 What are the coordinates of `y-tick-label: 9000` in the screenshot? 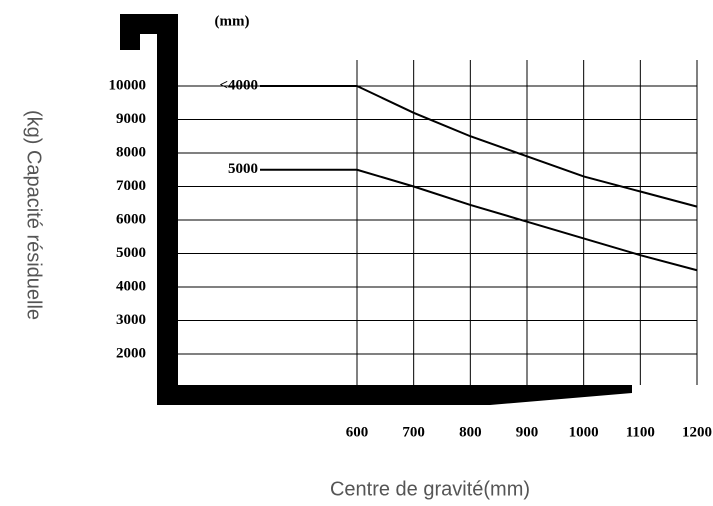 It's located at (131, 119).